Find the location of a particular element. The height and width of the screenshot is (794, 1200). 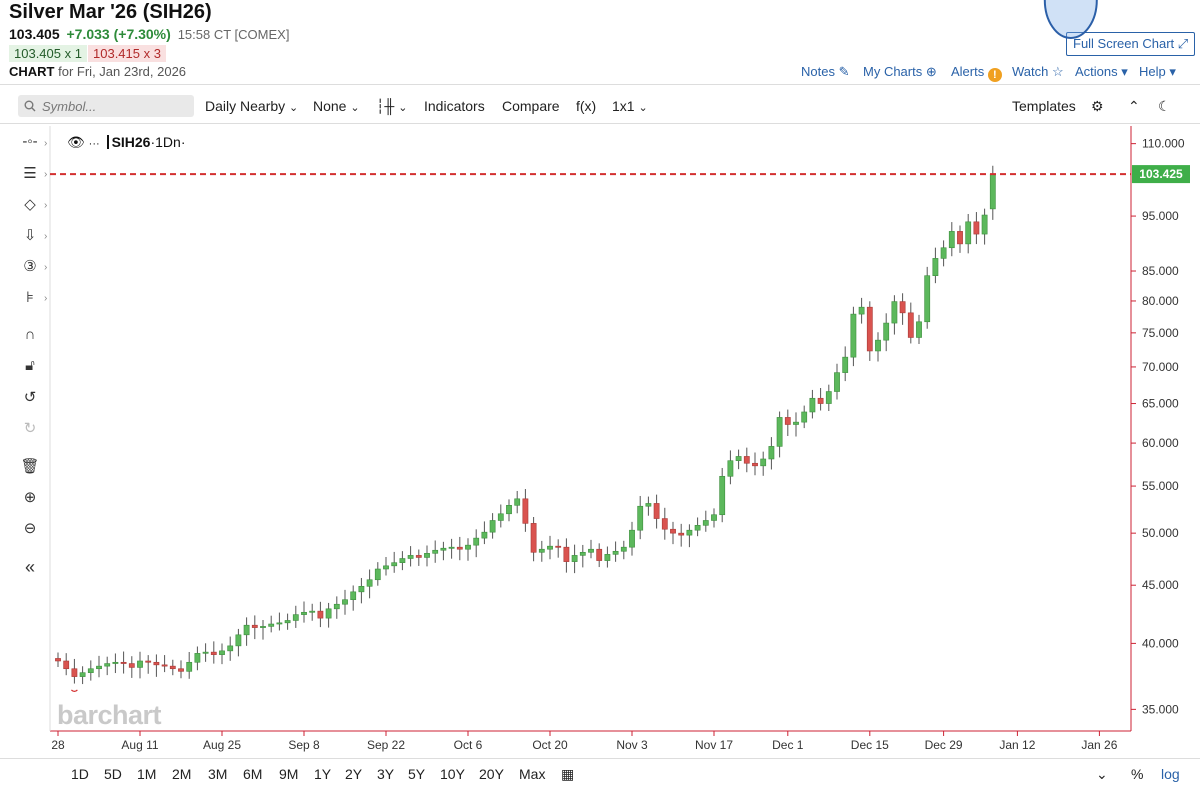

y-tick-label: 110.000 is located at coordinates (1163, 144).